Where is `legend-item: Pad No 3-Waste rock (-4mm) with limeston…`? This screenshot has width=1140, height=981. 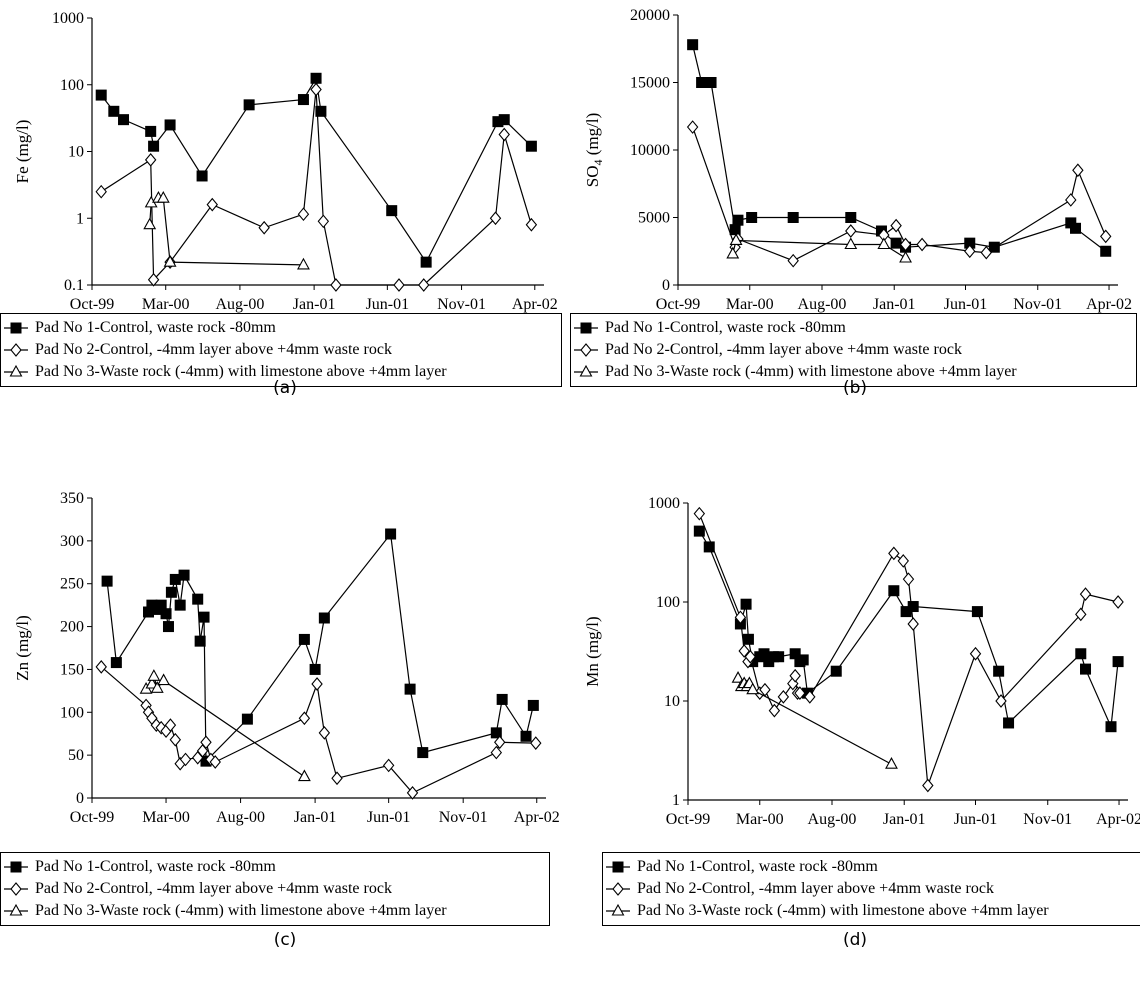
legend-item: Pad No 3-Waste rock (-4mm) with limeston… is located at coordinates (794, 372).